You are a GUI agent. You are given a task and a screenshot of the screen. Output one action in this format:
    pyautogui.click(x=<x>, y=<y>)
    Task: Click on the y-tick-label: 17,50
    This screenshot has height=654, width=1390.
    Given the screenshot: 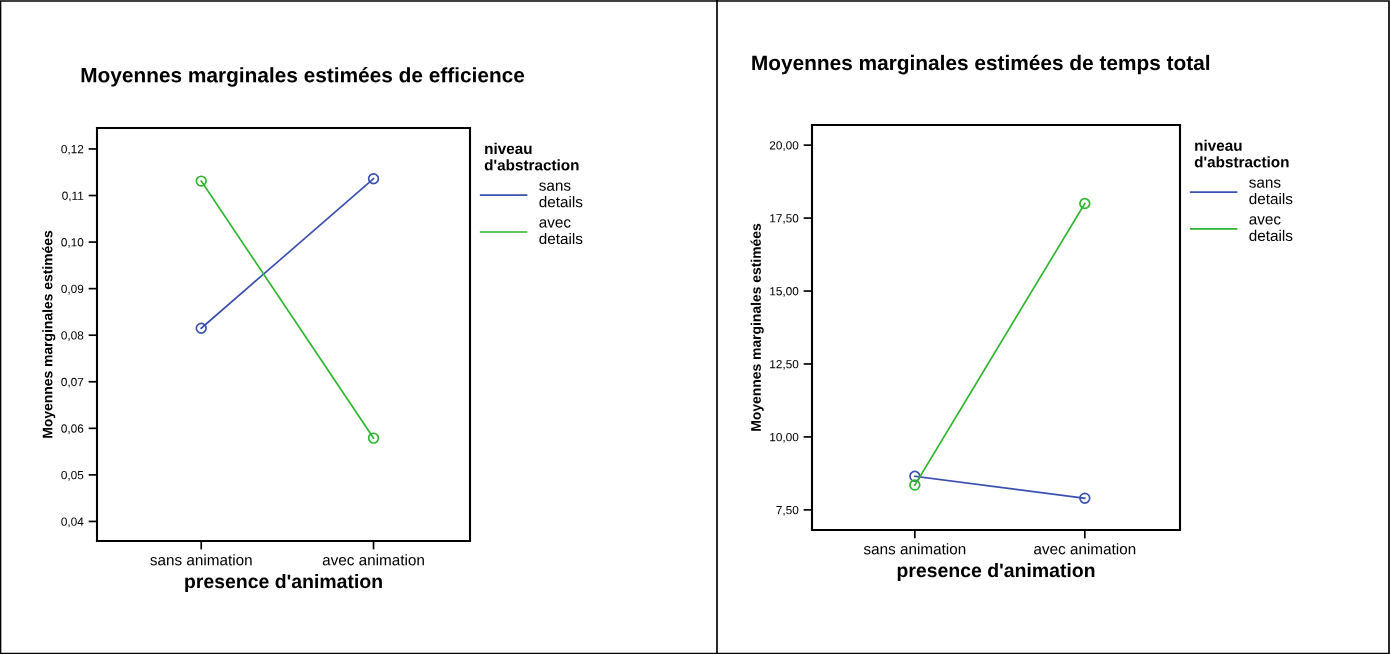 What is the action you would take?
    pyautogui.click(x=784, y=219)
    